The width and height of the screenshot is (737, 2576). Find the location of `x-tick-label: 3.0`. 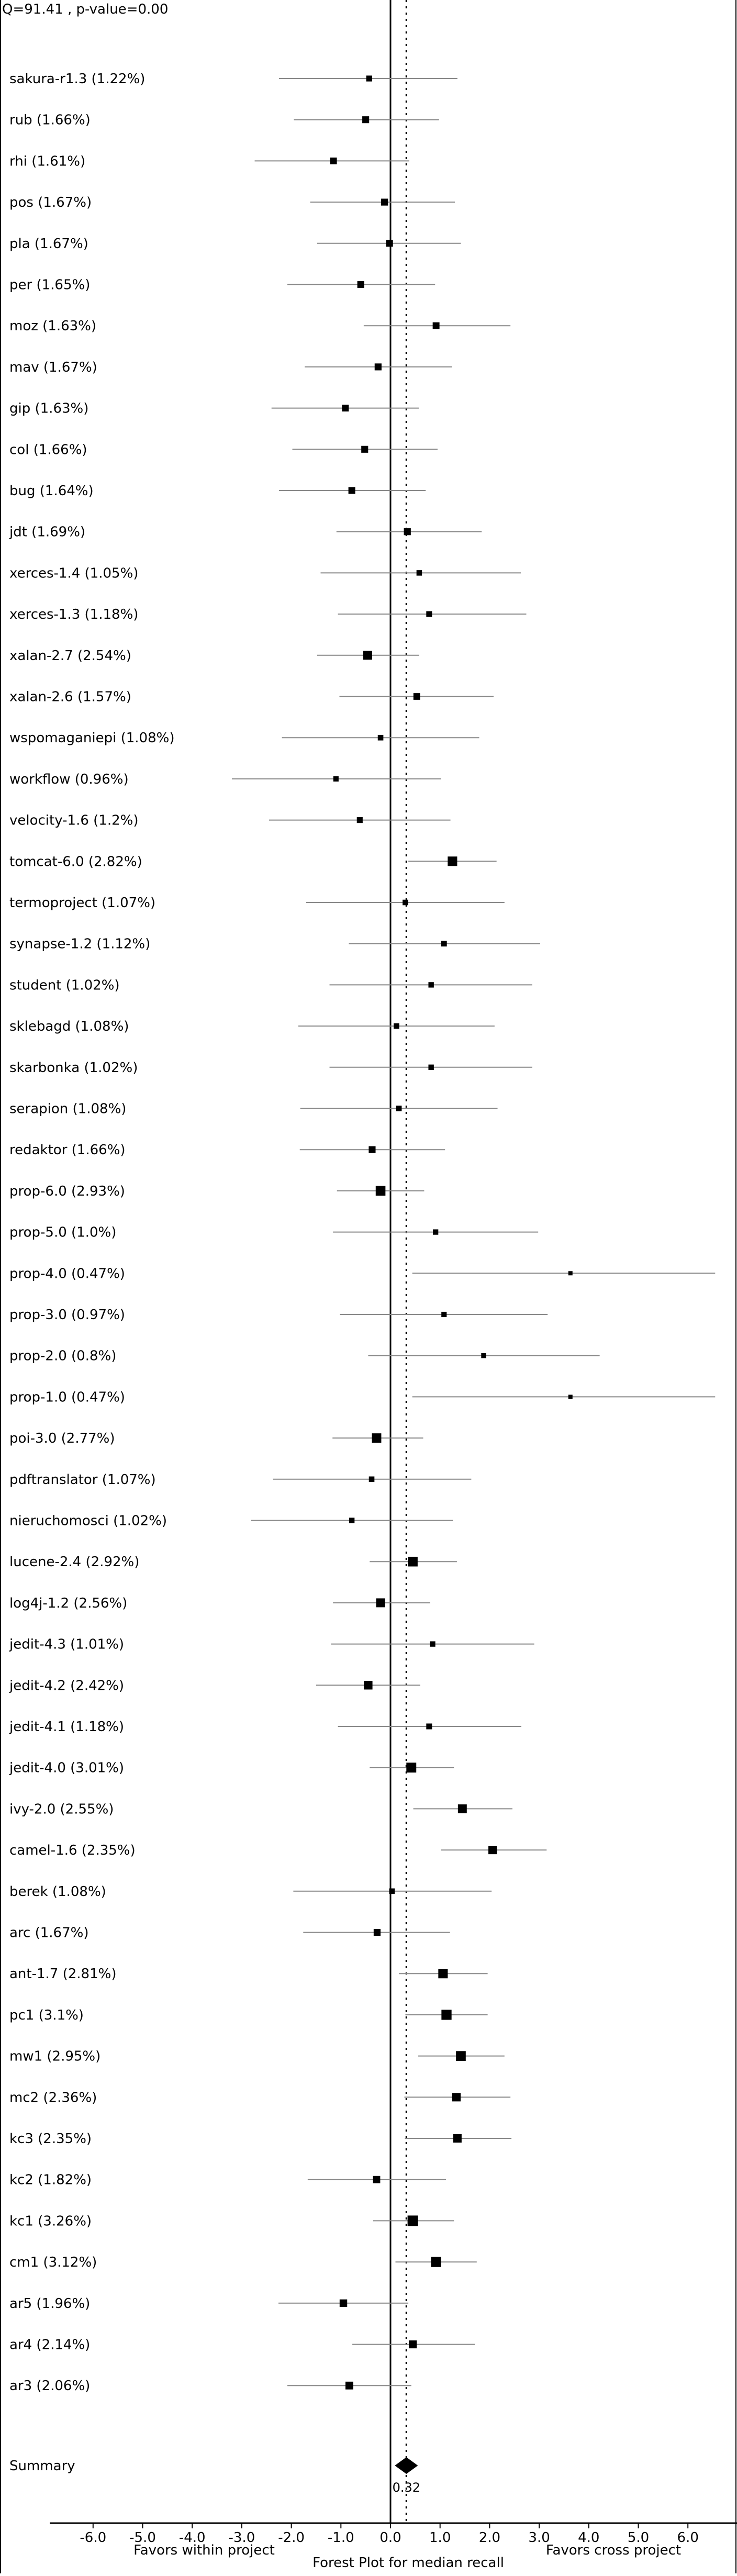

x-tick-label: 3.0 is located at coordinates (539, 2538).